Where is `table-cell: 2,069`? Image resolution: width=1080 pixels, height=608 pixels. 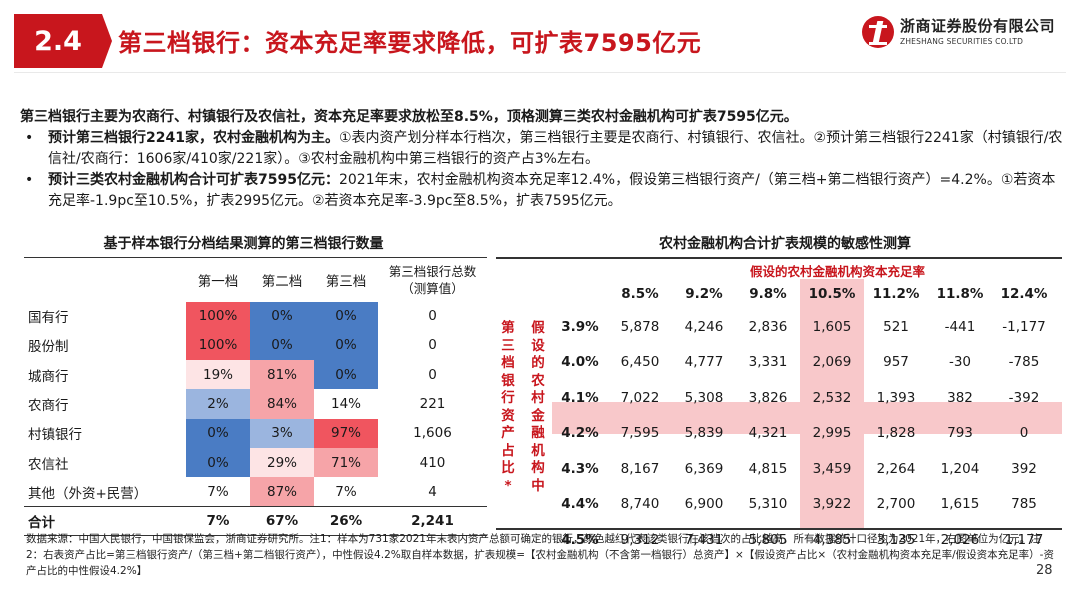 table-cell: 2,069 is located at coordinates (832, 362).